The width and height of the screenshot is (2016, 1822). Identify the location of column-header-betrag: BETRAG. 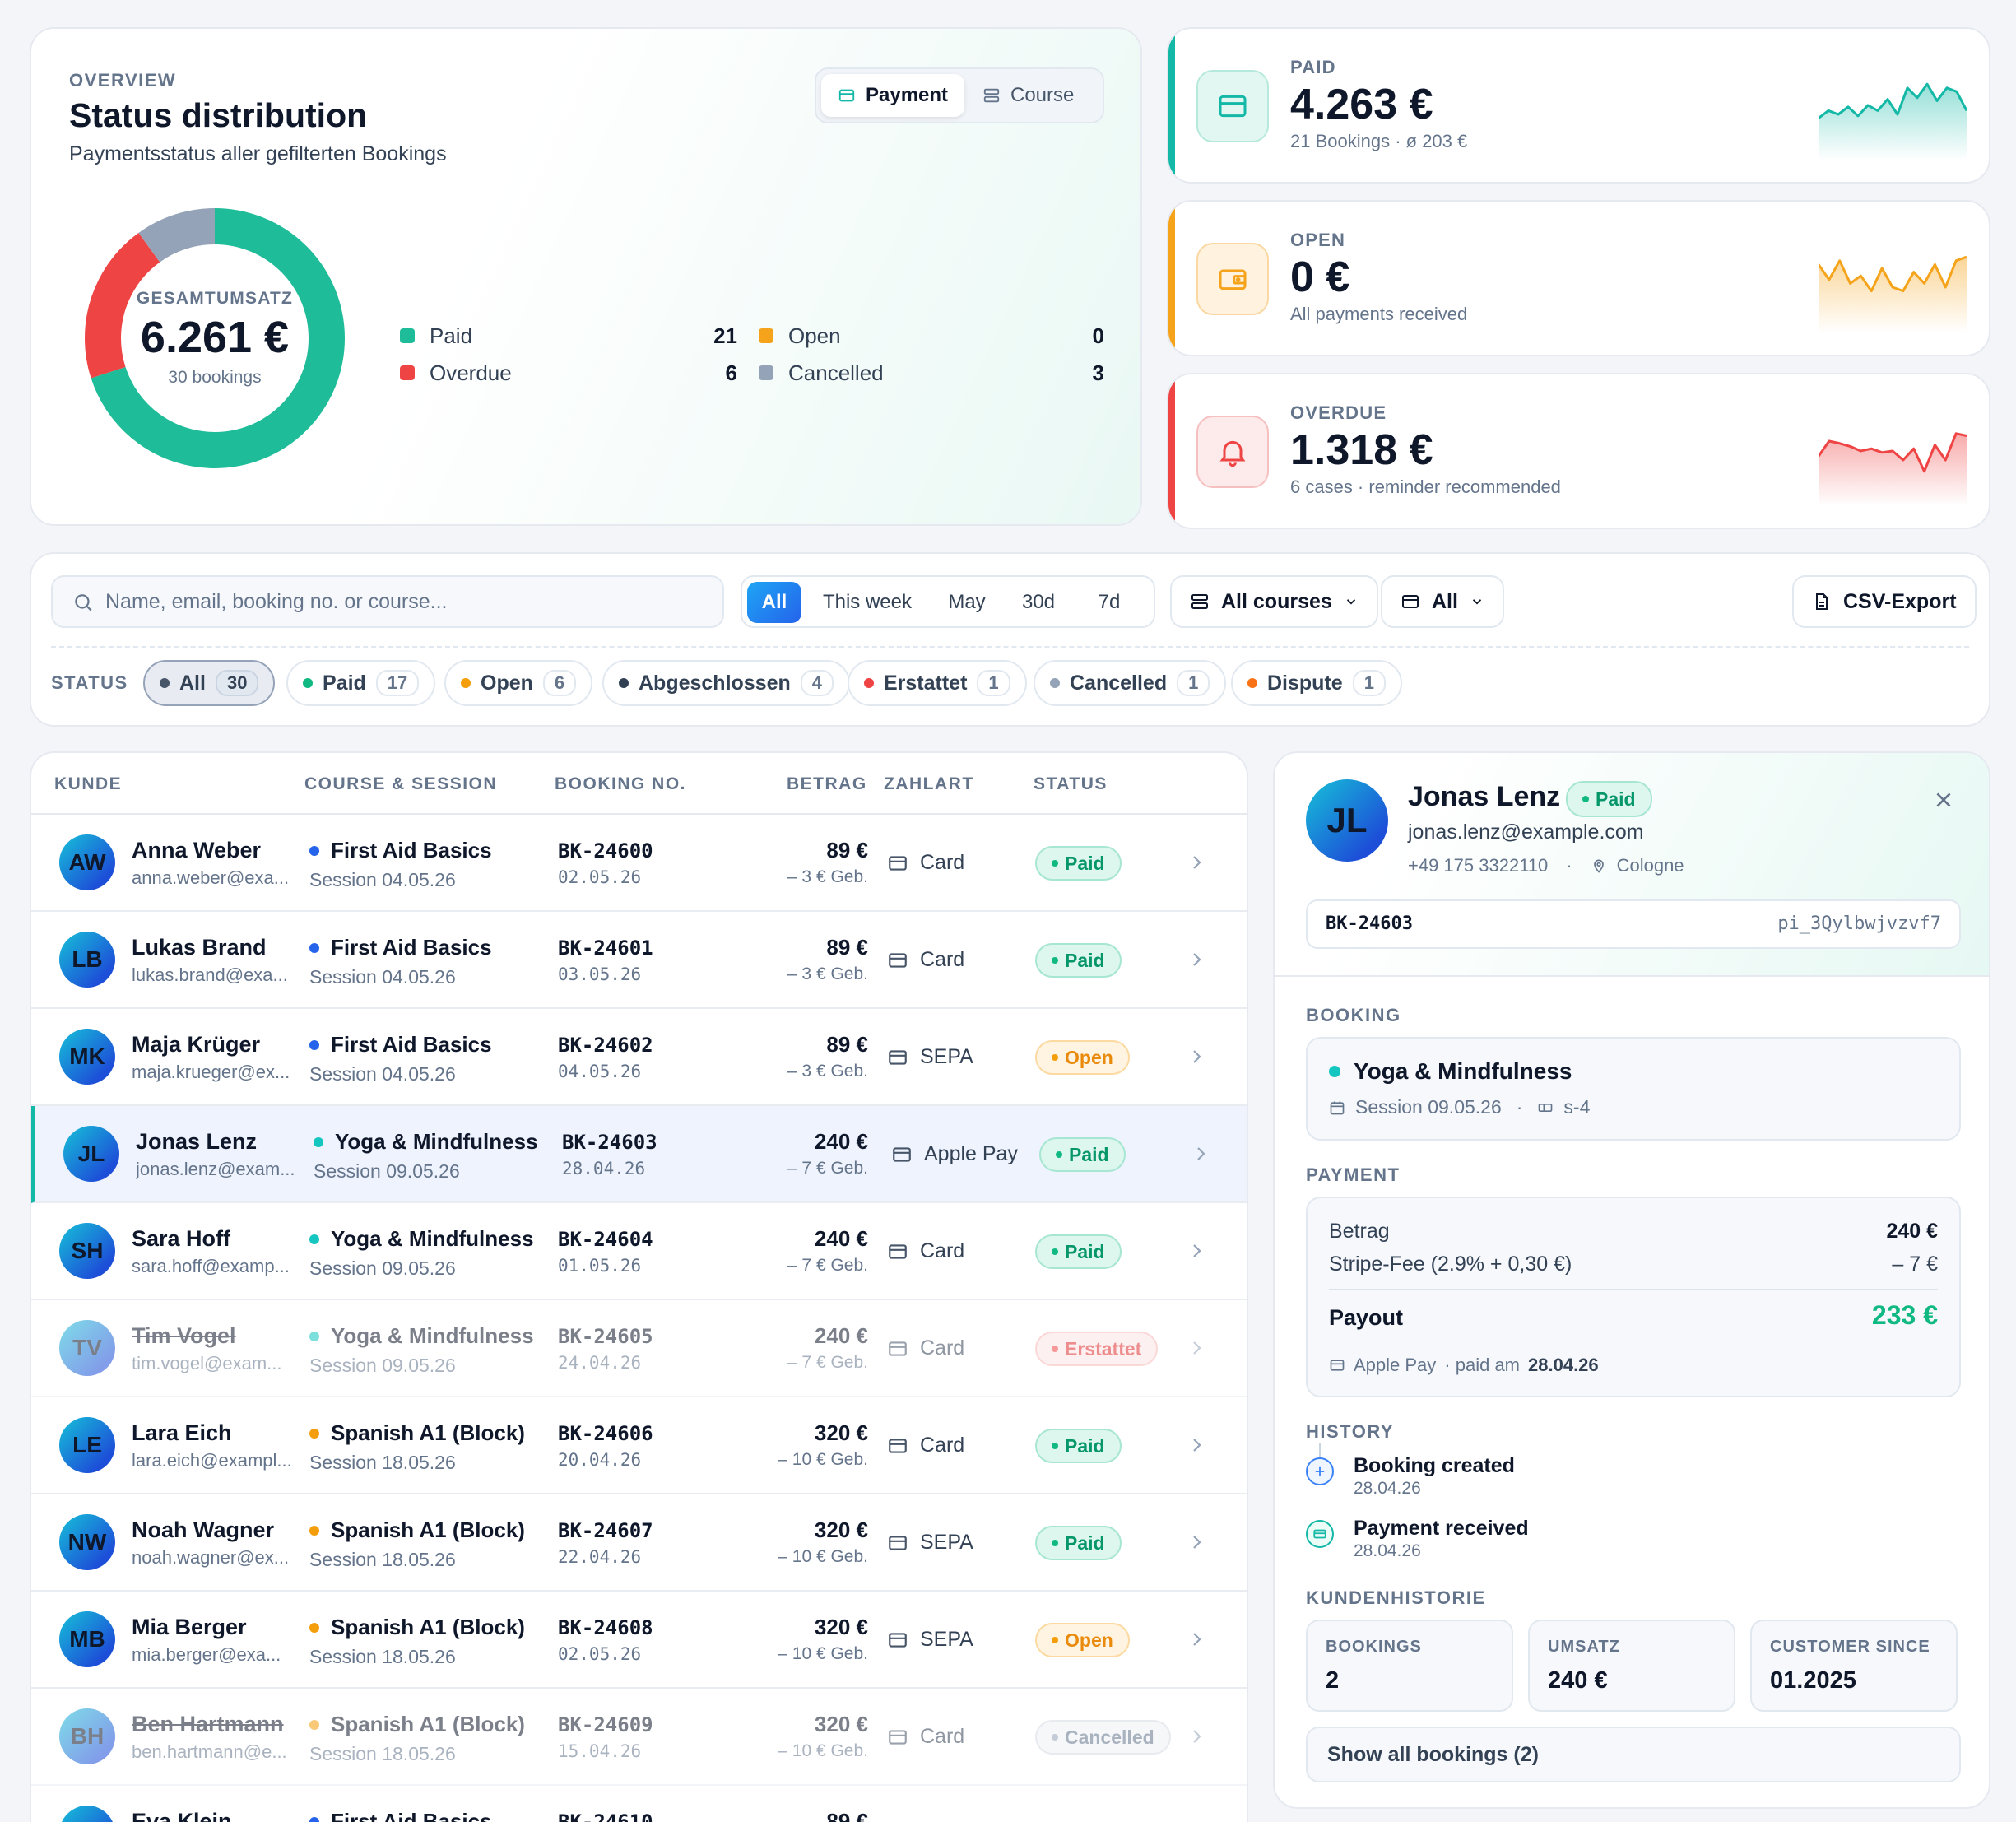
(827, 783).